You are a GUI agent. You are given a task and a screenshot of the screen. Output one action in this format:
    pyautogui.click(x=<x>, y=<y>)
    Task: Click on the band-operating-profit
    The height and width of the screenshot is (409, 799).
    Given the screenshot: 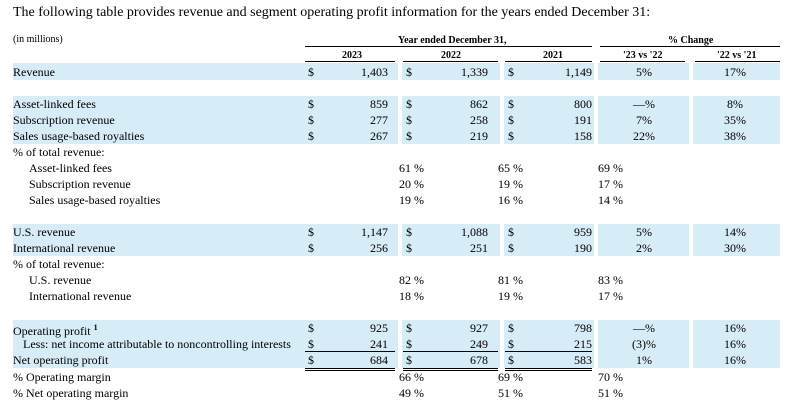 What is the action you would take?
    pyautogui.click(x=396, y=344)
    